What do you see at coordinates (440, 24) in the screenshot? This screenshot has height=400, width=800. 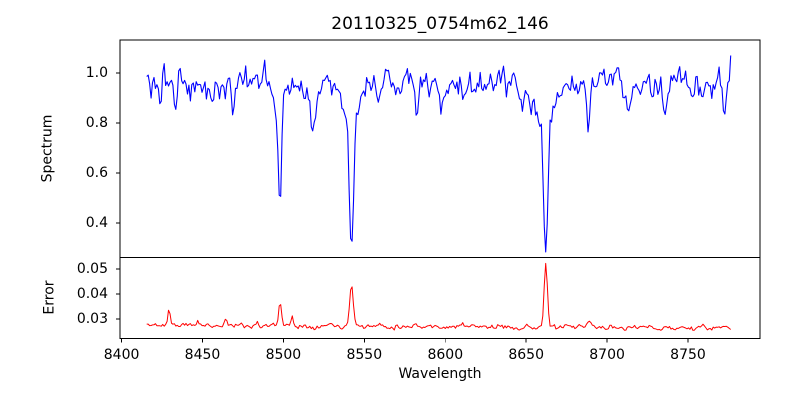 I see `chart-title: 20110325_0754m62_146` at bounding box center [440, 24].